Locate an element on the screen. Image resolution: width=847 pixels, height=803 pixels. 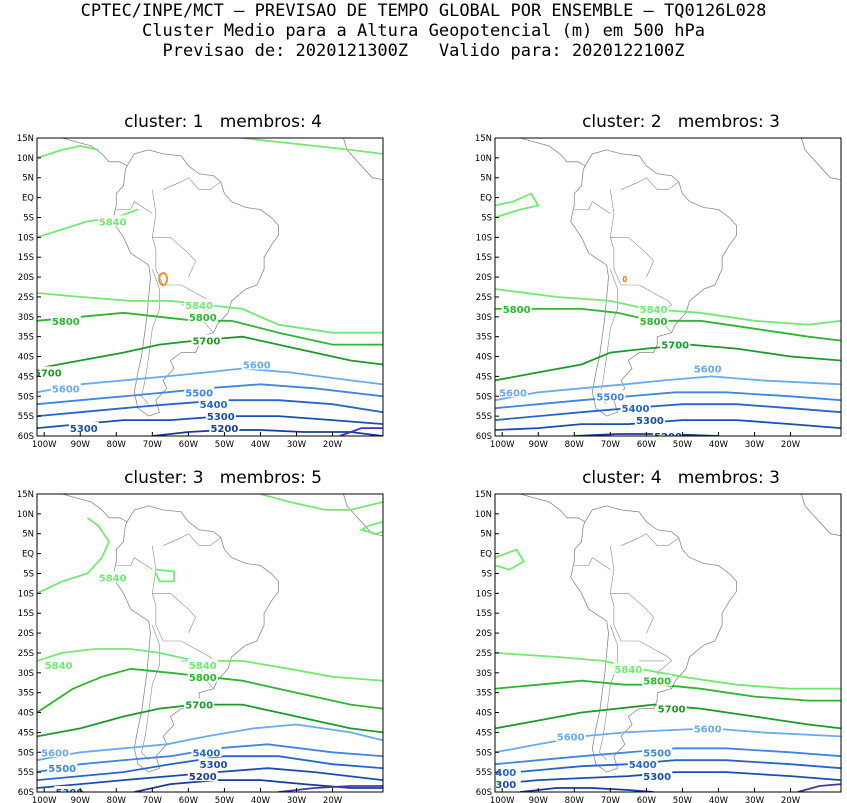
lat-tick-label: 5S is located at coordinates (28, 218).